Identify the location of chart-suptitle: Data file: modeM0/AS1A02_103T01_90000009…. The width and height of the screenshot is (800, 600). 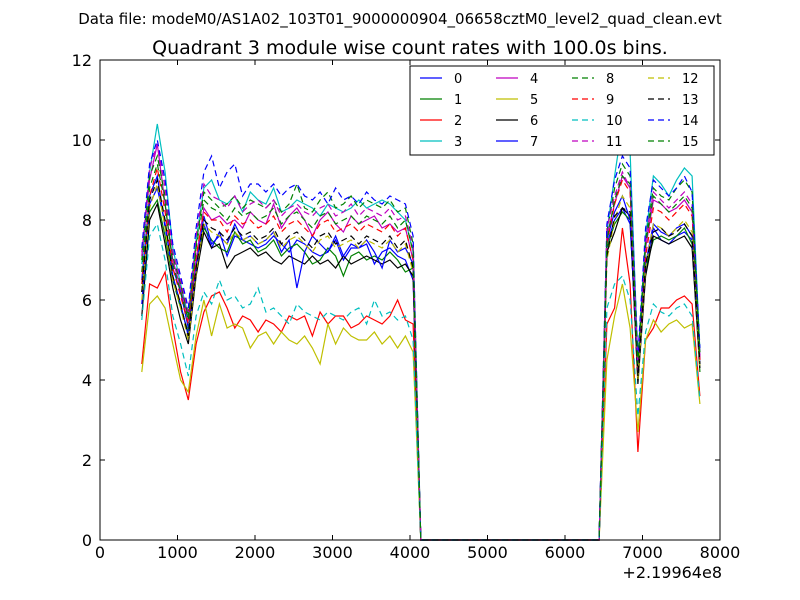
(400, 19).